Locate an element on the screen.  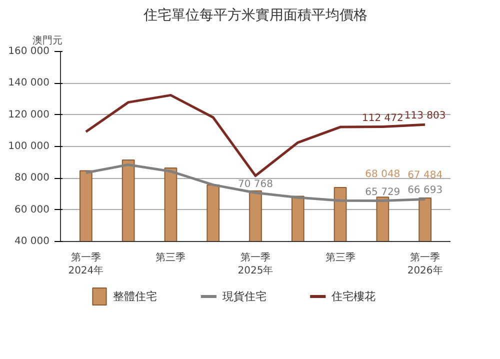
data-label: 112 472 is located at coordinates (383, 118).